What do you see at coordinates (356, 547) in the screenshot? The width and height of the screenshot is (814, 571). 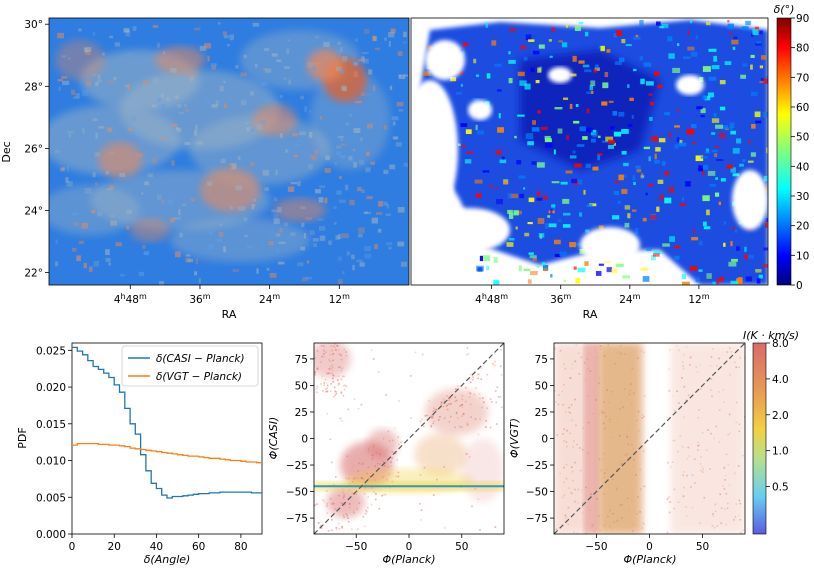 I see `casi-scatter-xtick-label: −50` at bounding box center [356, 547].